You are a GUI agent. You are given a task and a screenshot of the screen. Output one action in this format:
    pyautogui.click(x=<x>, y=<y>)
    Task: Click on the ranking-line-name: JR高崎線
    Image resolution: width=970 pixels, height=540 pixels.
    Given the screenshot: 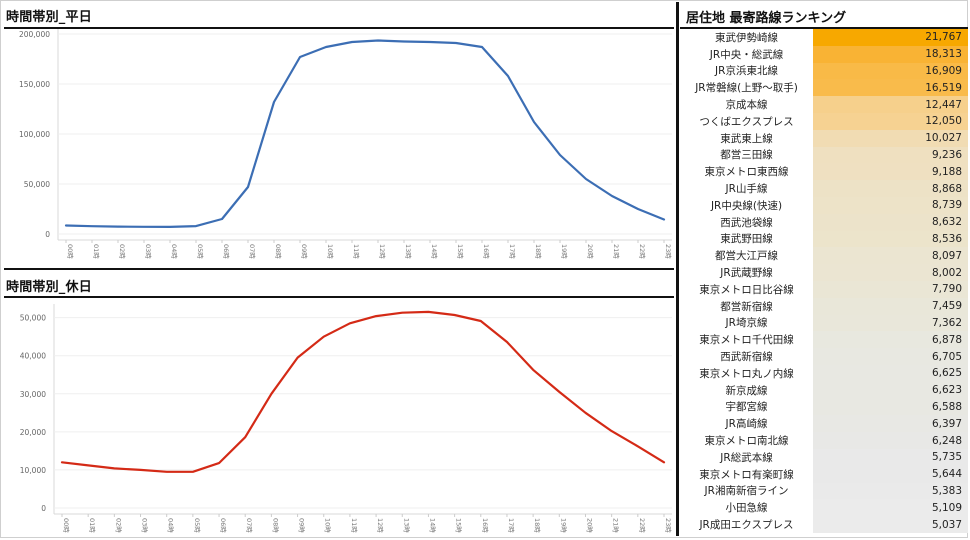 What is the action you would take?
    pyautogui.click(x=746, y=424)
    